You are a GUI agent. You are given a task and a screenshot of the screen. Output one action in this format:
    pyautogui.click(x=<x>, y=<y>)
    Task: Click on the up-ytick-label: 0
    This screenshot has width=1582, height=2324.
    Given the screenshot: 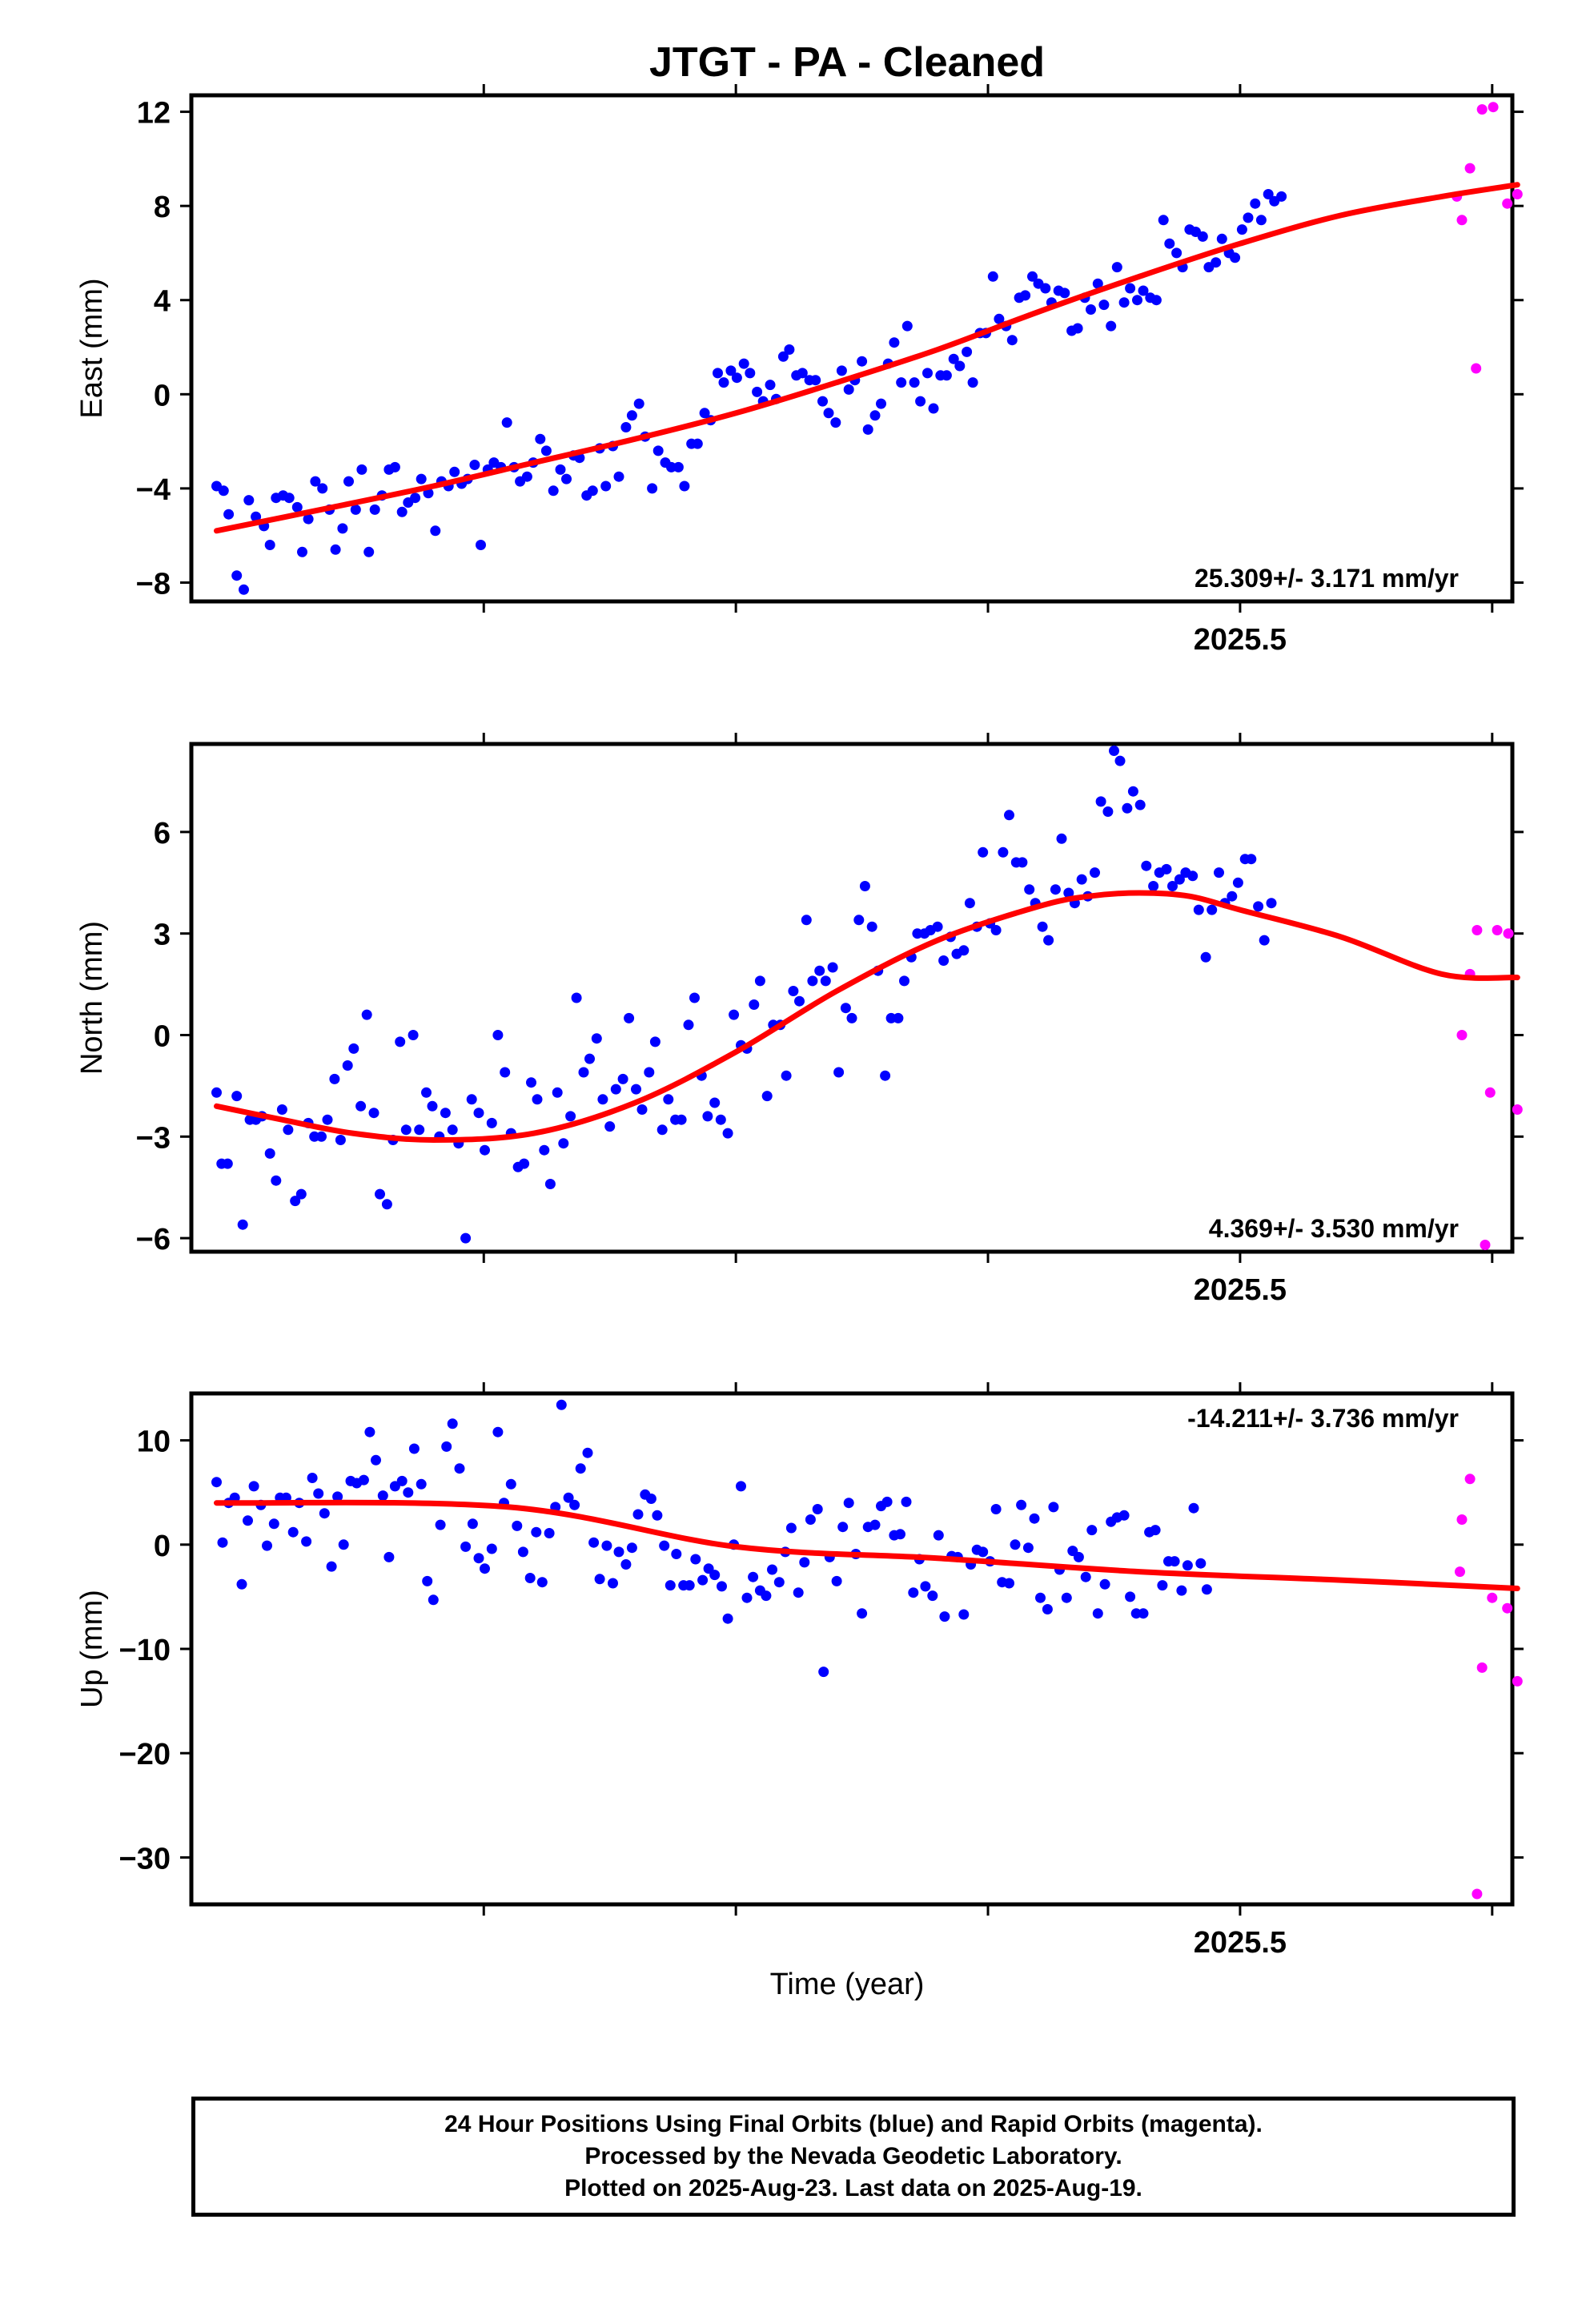 What is the action you would take?
    pyautogui.click(x=162, y=1546)
    